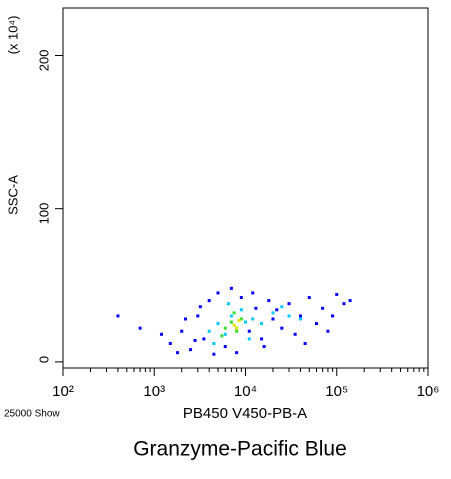  Describe the element at coordinates (43, 60) in the screenshot. I see `y-tick-label: 200` at that location.